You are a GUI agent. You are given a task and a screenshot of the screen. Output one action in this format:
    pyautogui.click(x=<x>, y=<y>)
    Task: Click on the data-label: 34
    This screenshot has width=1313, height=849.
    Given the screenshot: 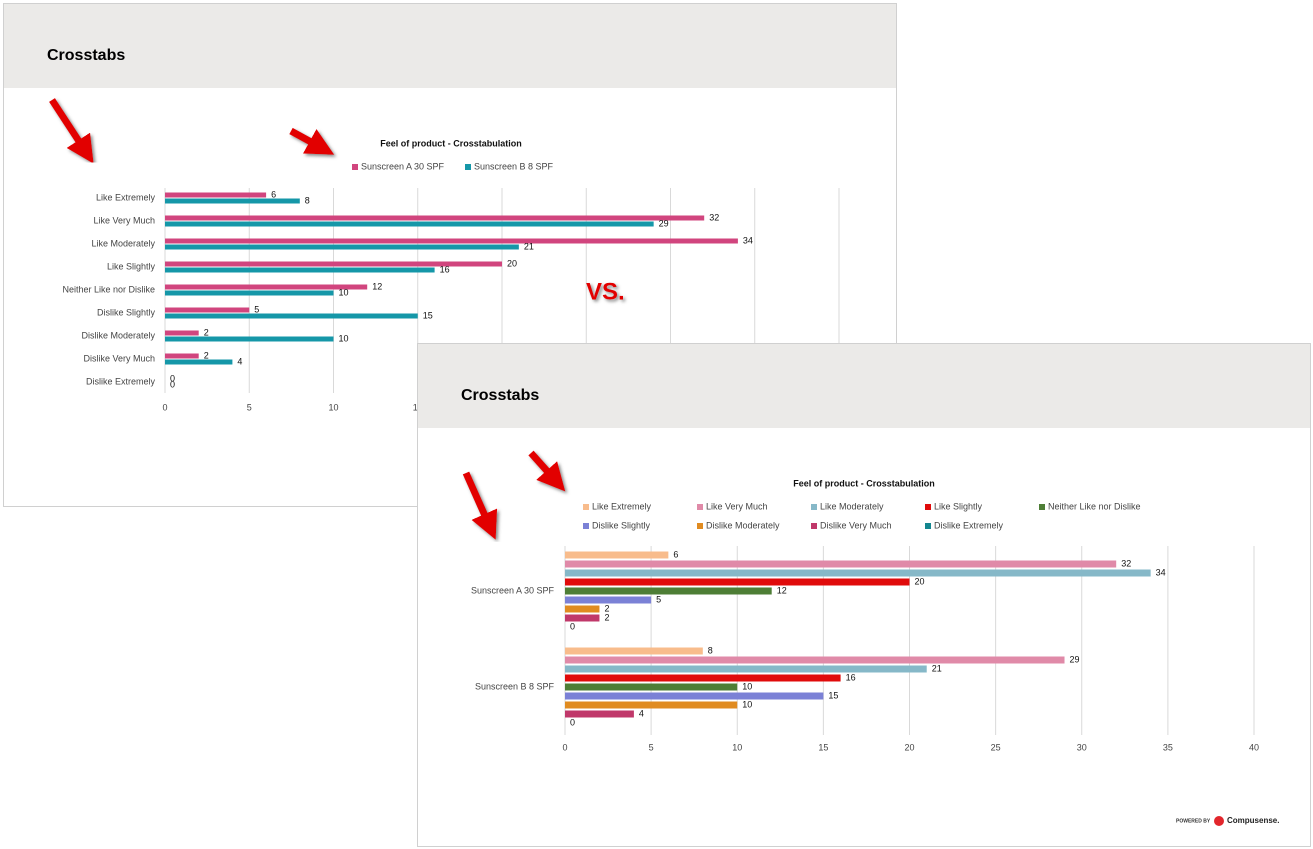 What is the action you would take?
    pyautogui.click(x=748, y=240)
    